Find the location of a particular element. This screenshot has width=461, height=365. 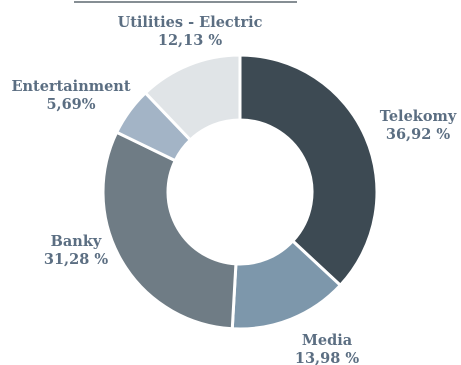

slice-utilities-electric is located at coordinates (192, 98).